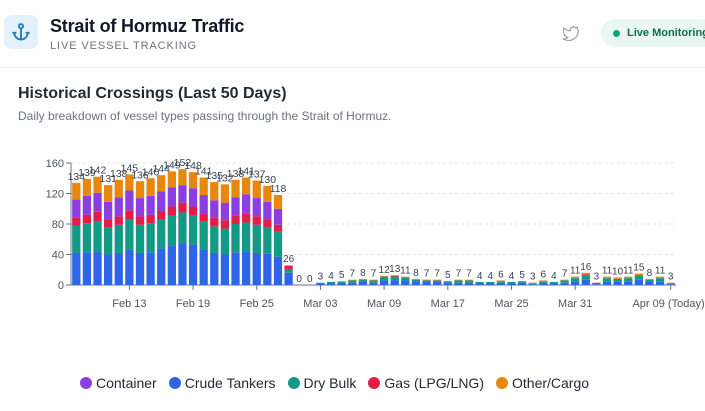 The image size is (705, 411). I want to click on legend-item: Container, so click(118, 383).